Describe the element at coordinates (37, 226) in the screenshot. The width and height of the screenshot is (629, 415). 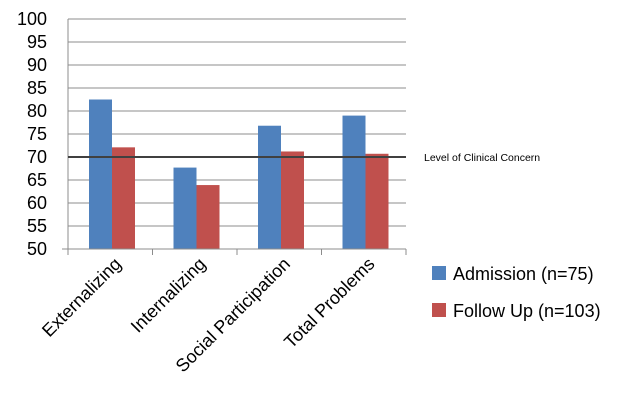
I see `y-tick-label: 55` at that location.